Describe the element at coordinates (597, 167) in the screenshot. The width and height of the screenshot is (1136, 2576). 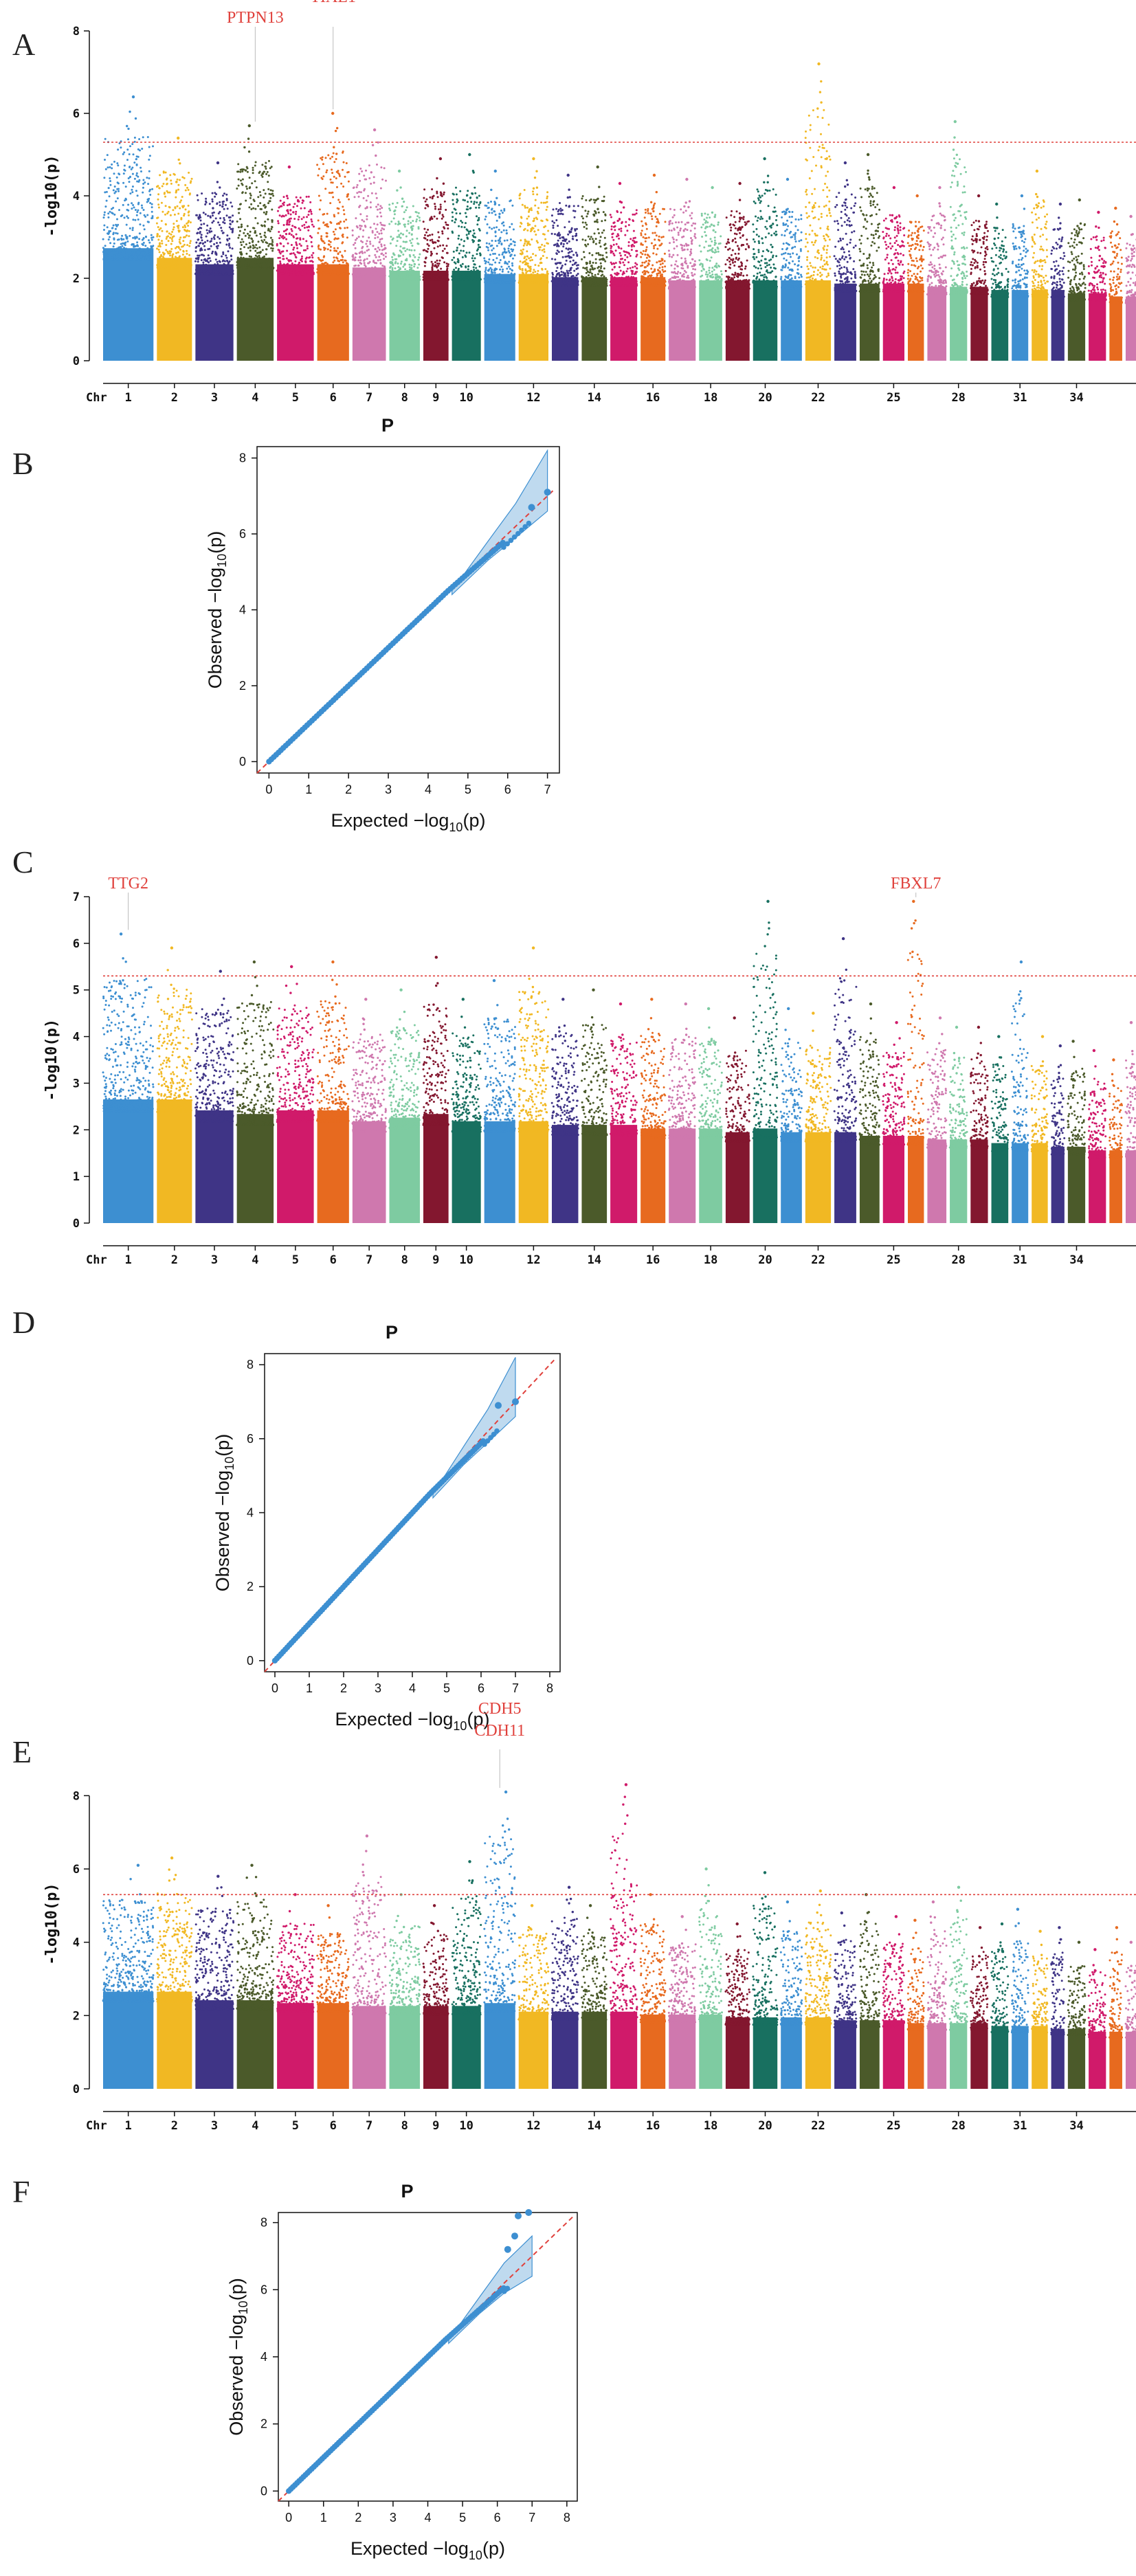
I see `snp-top-point` at that location.